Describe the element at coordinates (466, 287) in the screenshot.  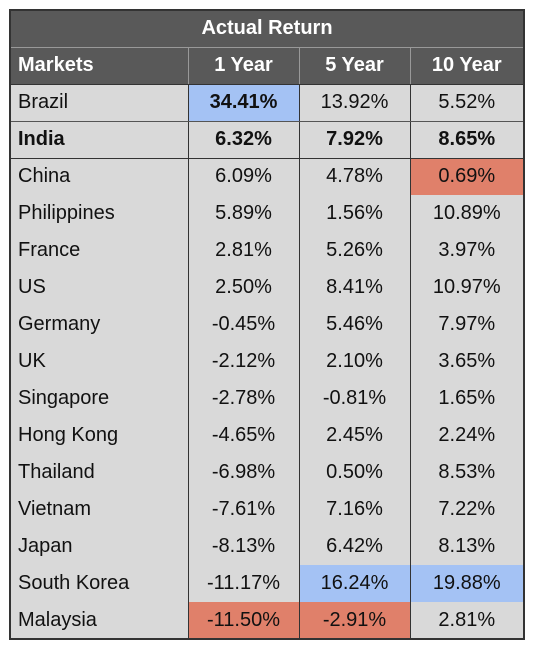
I see `return-cell: 10.97%` at that location.